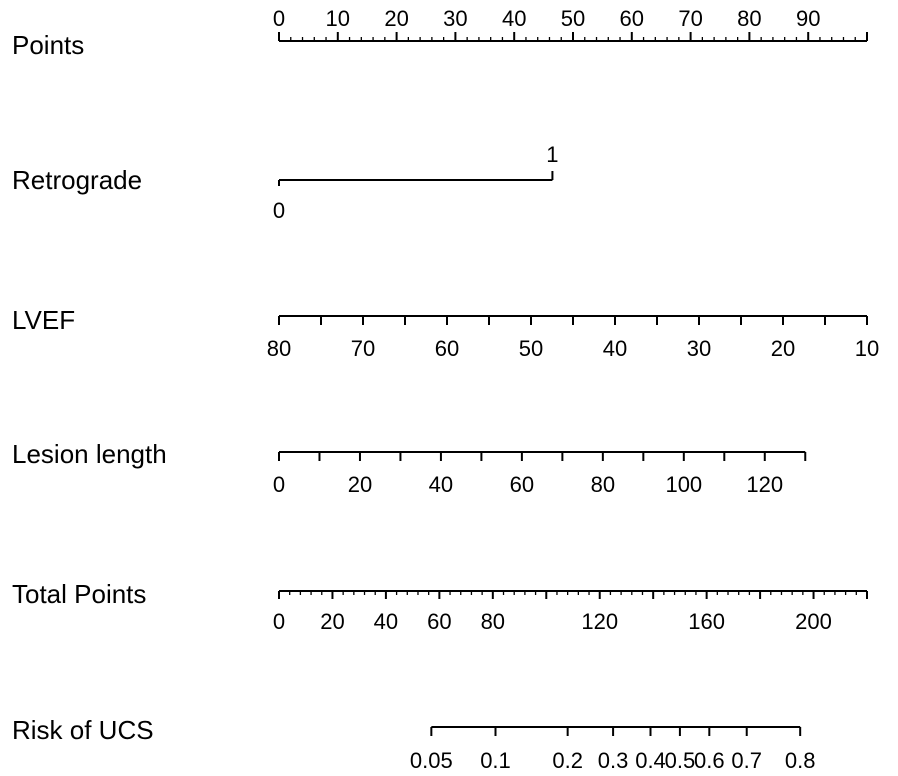 This screenshot has height=776, width=898. Describe the element at coordinates (279, 348) in the screenshot. I see `lvef-tick-label: 80` at that location.